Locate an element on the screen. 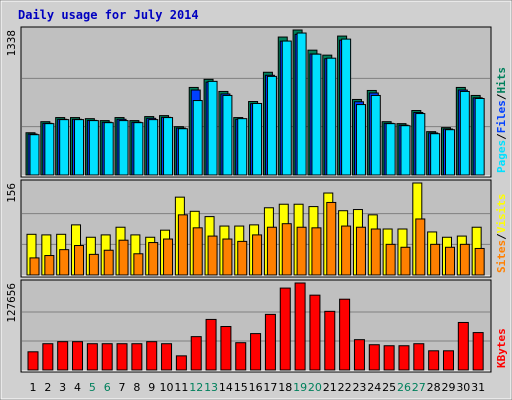  x-tick-label: 12 is located at coordinates (196, 387).